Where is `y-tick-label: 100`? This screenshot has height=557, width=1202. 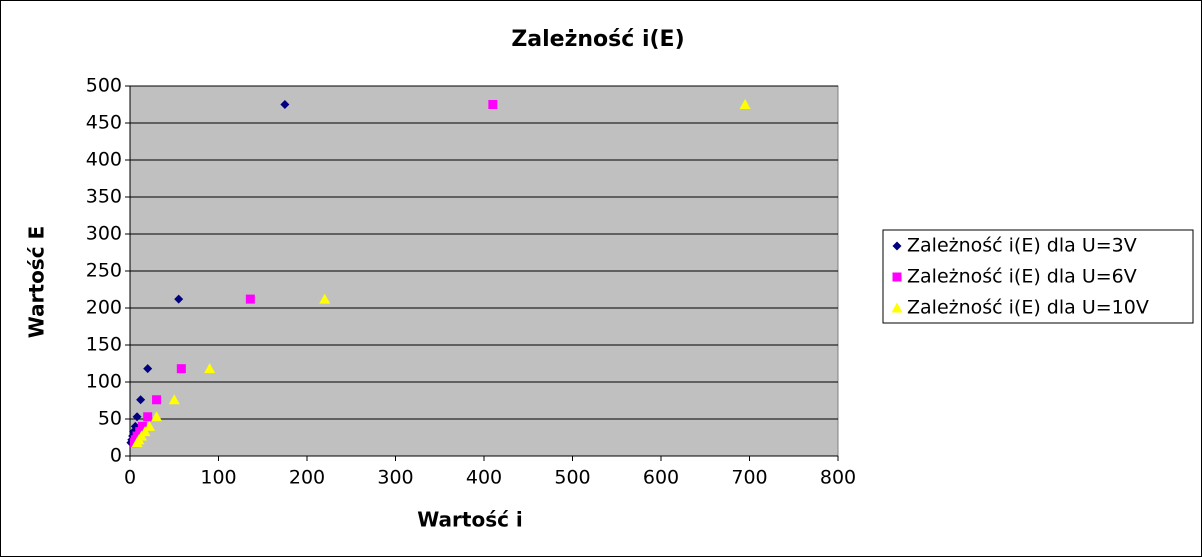
y-tick-label: 100 is located at coordinates (104, 382).